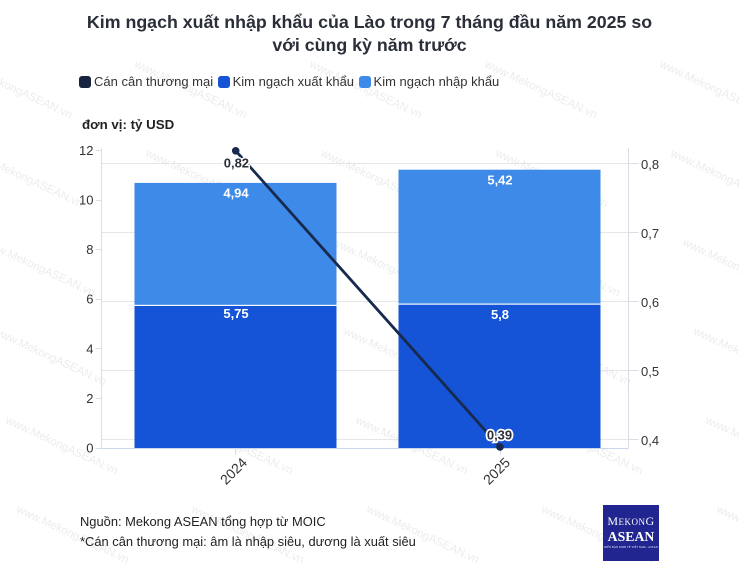  What do you see at coordinates (500, 314) in the screenshot?
I see `svg-text: 5,8` at bounding box center [500, 314].